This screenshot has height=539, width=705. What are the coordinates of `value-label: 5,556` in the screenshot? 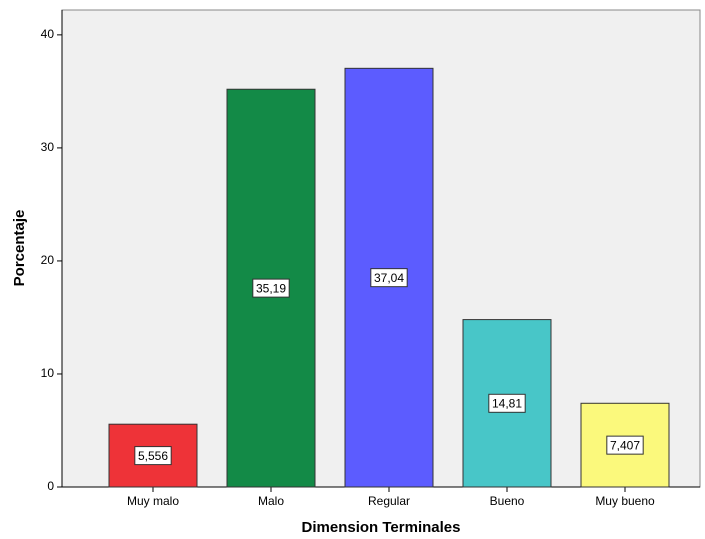 It's located at (153, 456).